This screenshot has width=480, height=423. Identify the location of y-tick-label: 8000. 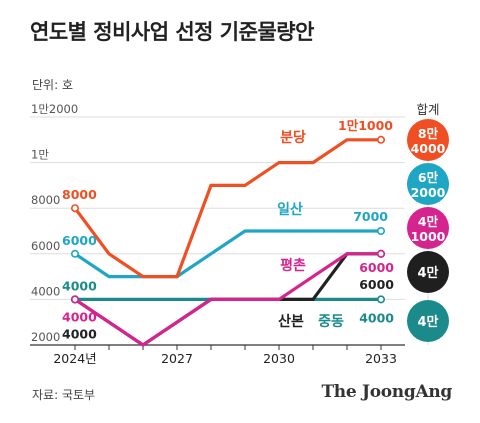
(45, 200).